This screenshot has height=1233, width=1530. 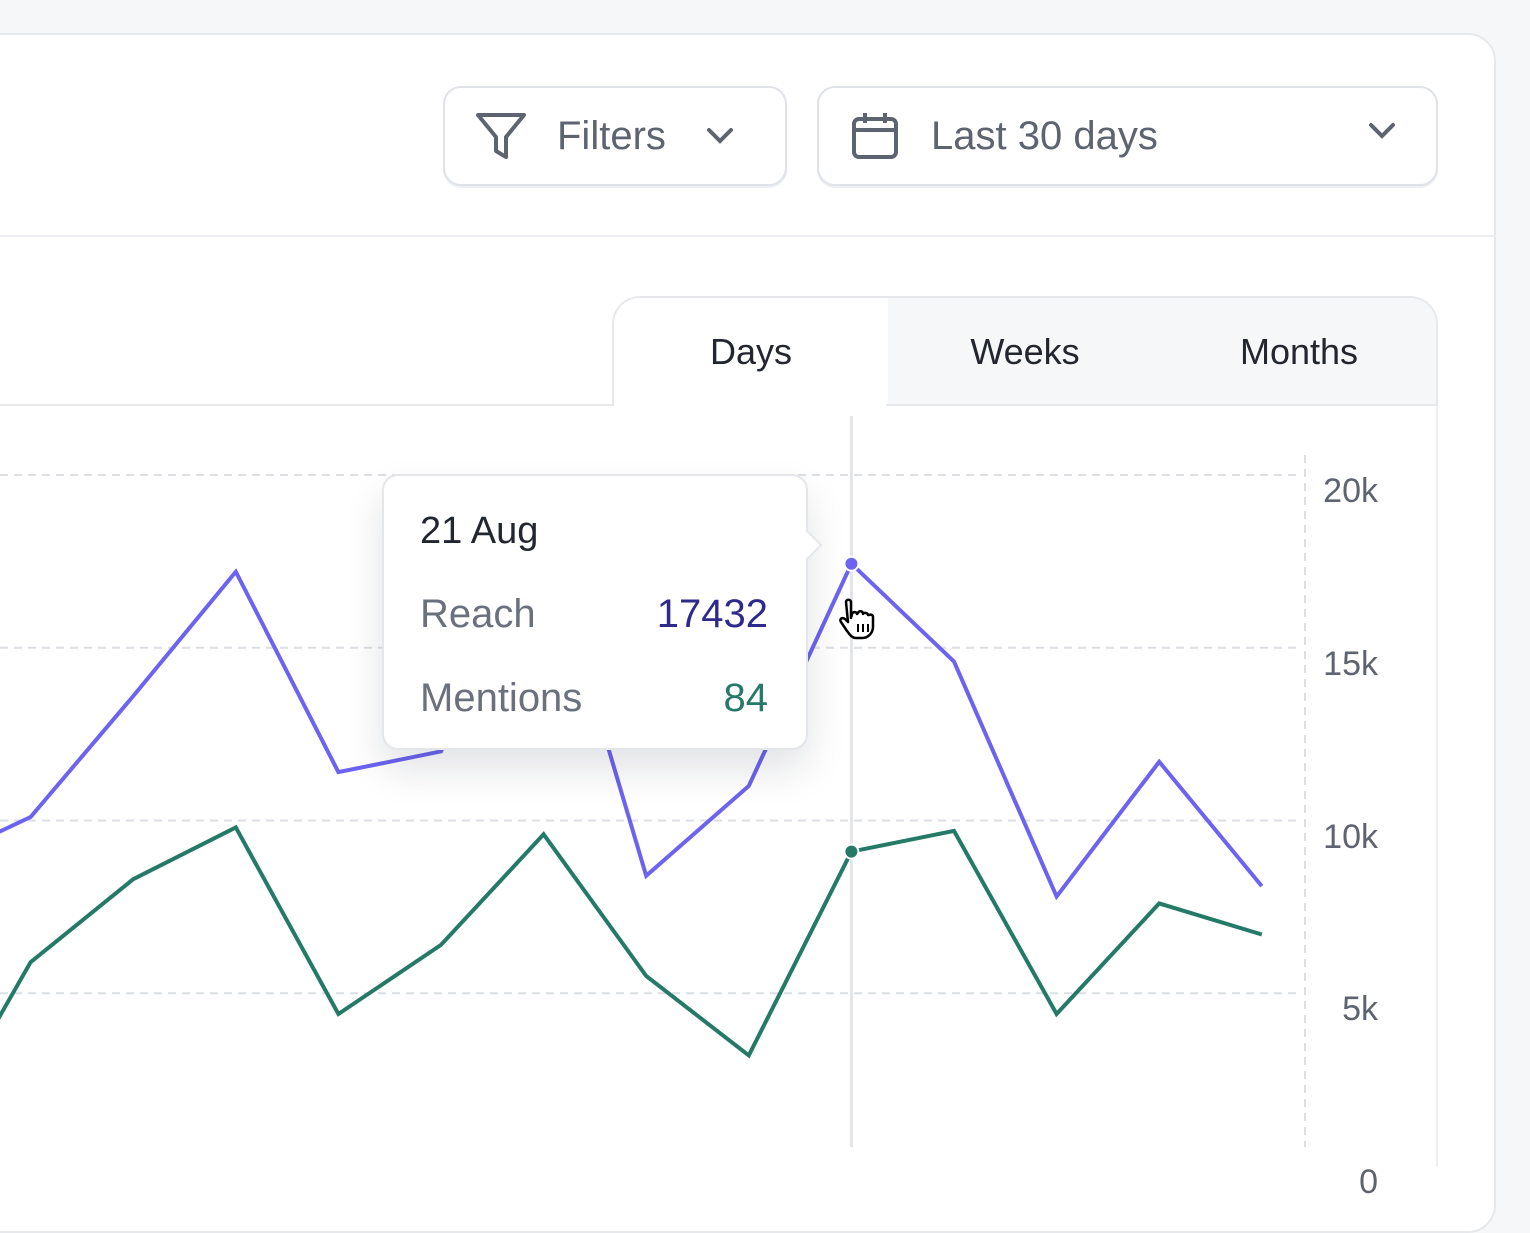 I want to click on tooltip-reach-row: Reach 17432, so click(x=594, y=614).